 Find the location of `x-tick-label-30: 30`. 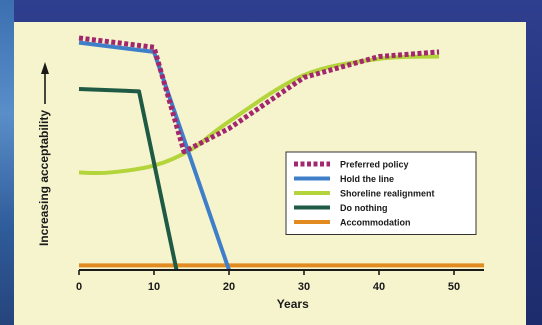

x-tick-label-30: 30 is located at coordinates (304, 287).